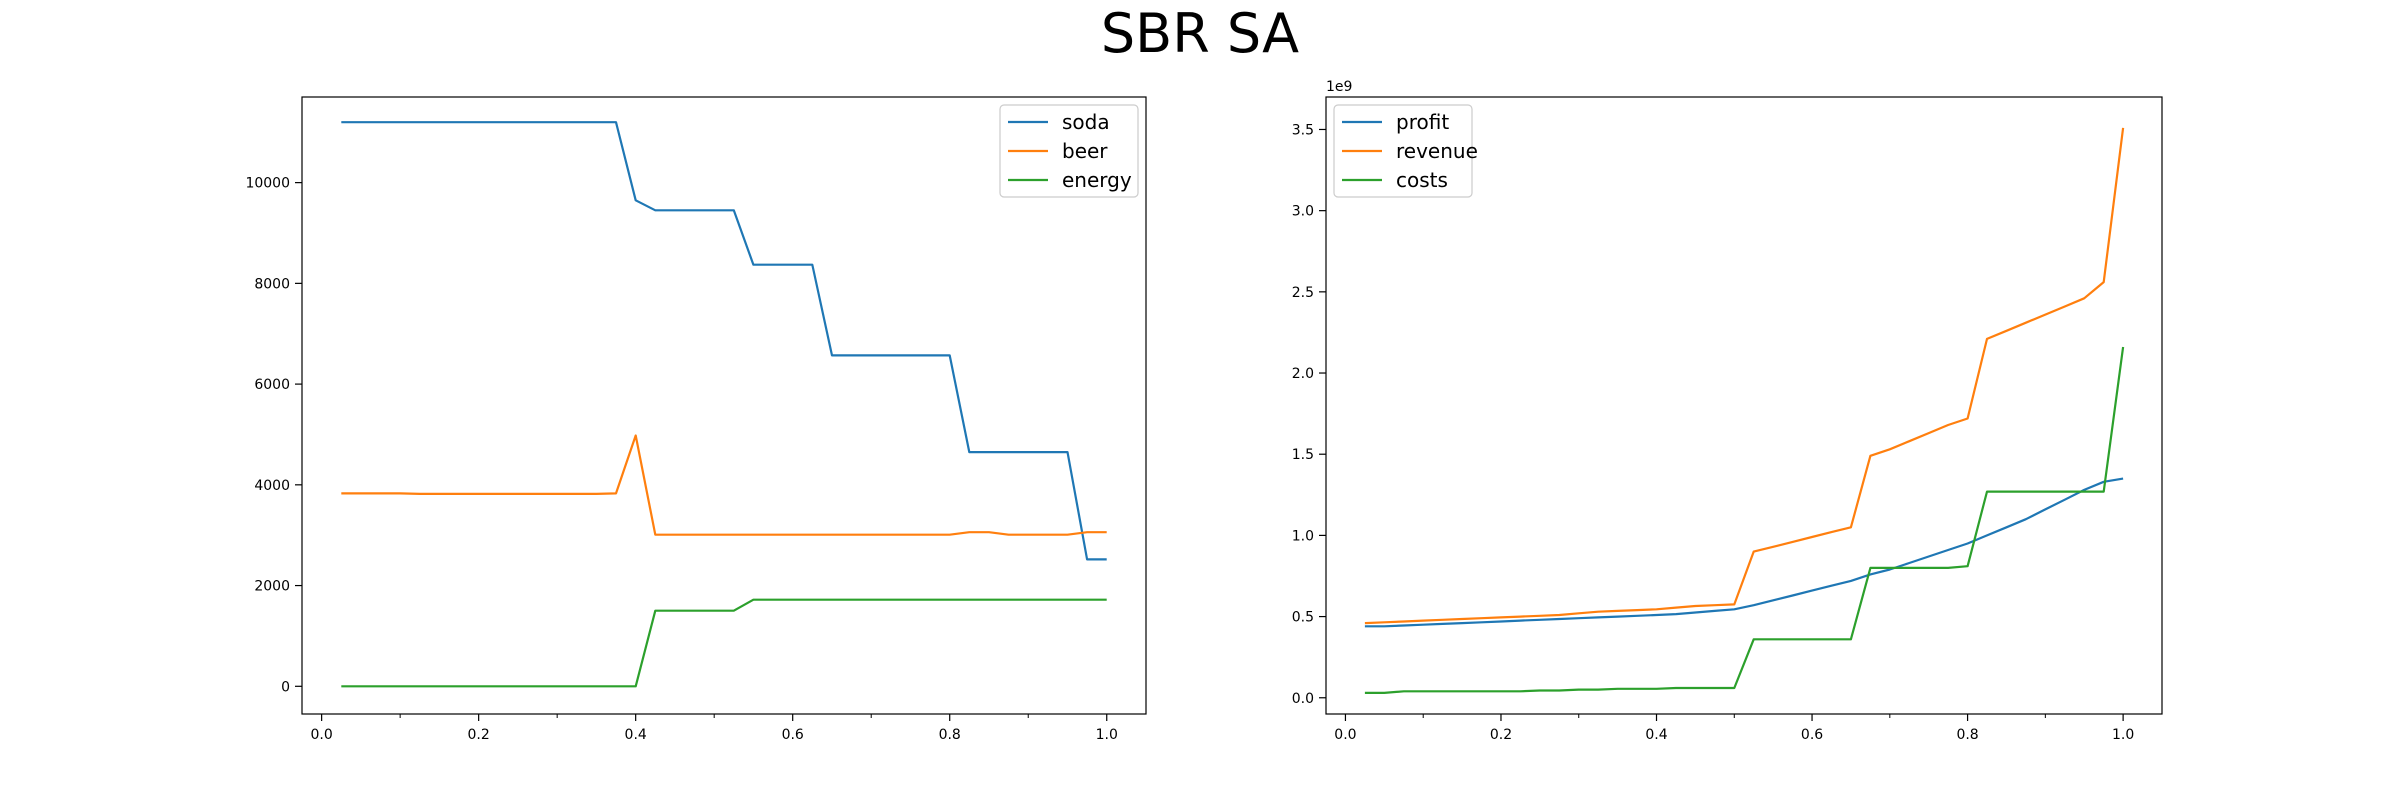  Describe the element at coordinates (1200, 33) in the screenshot. I see `figure-title: SBR SA` at that location.